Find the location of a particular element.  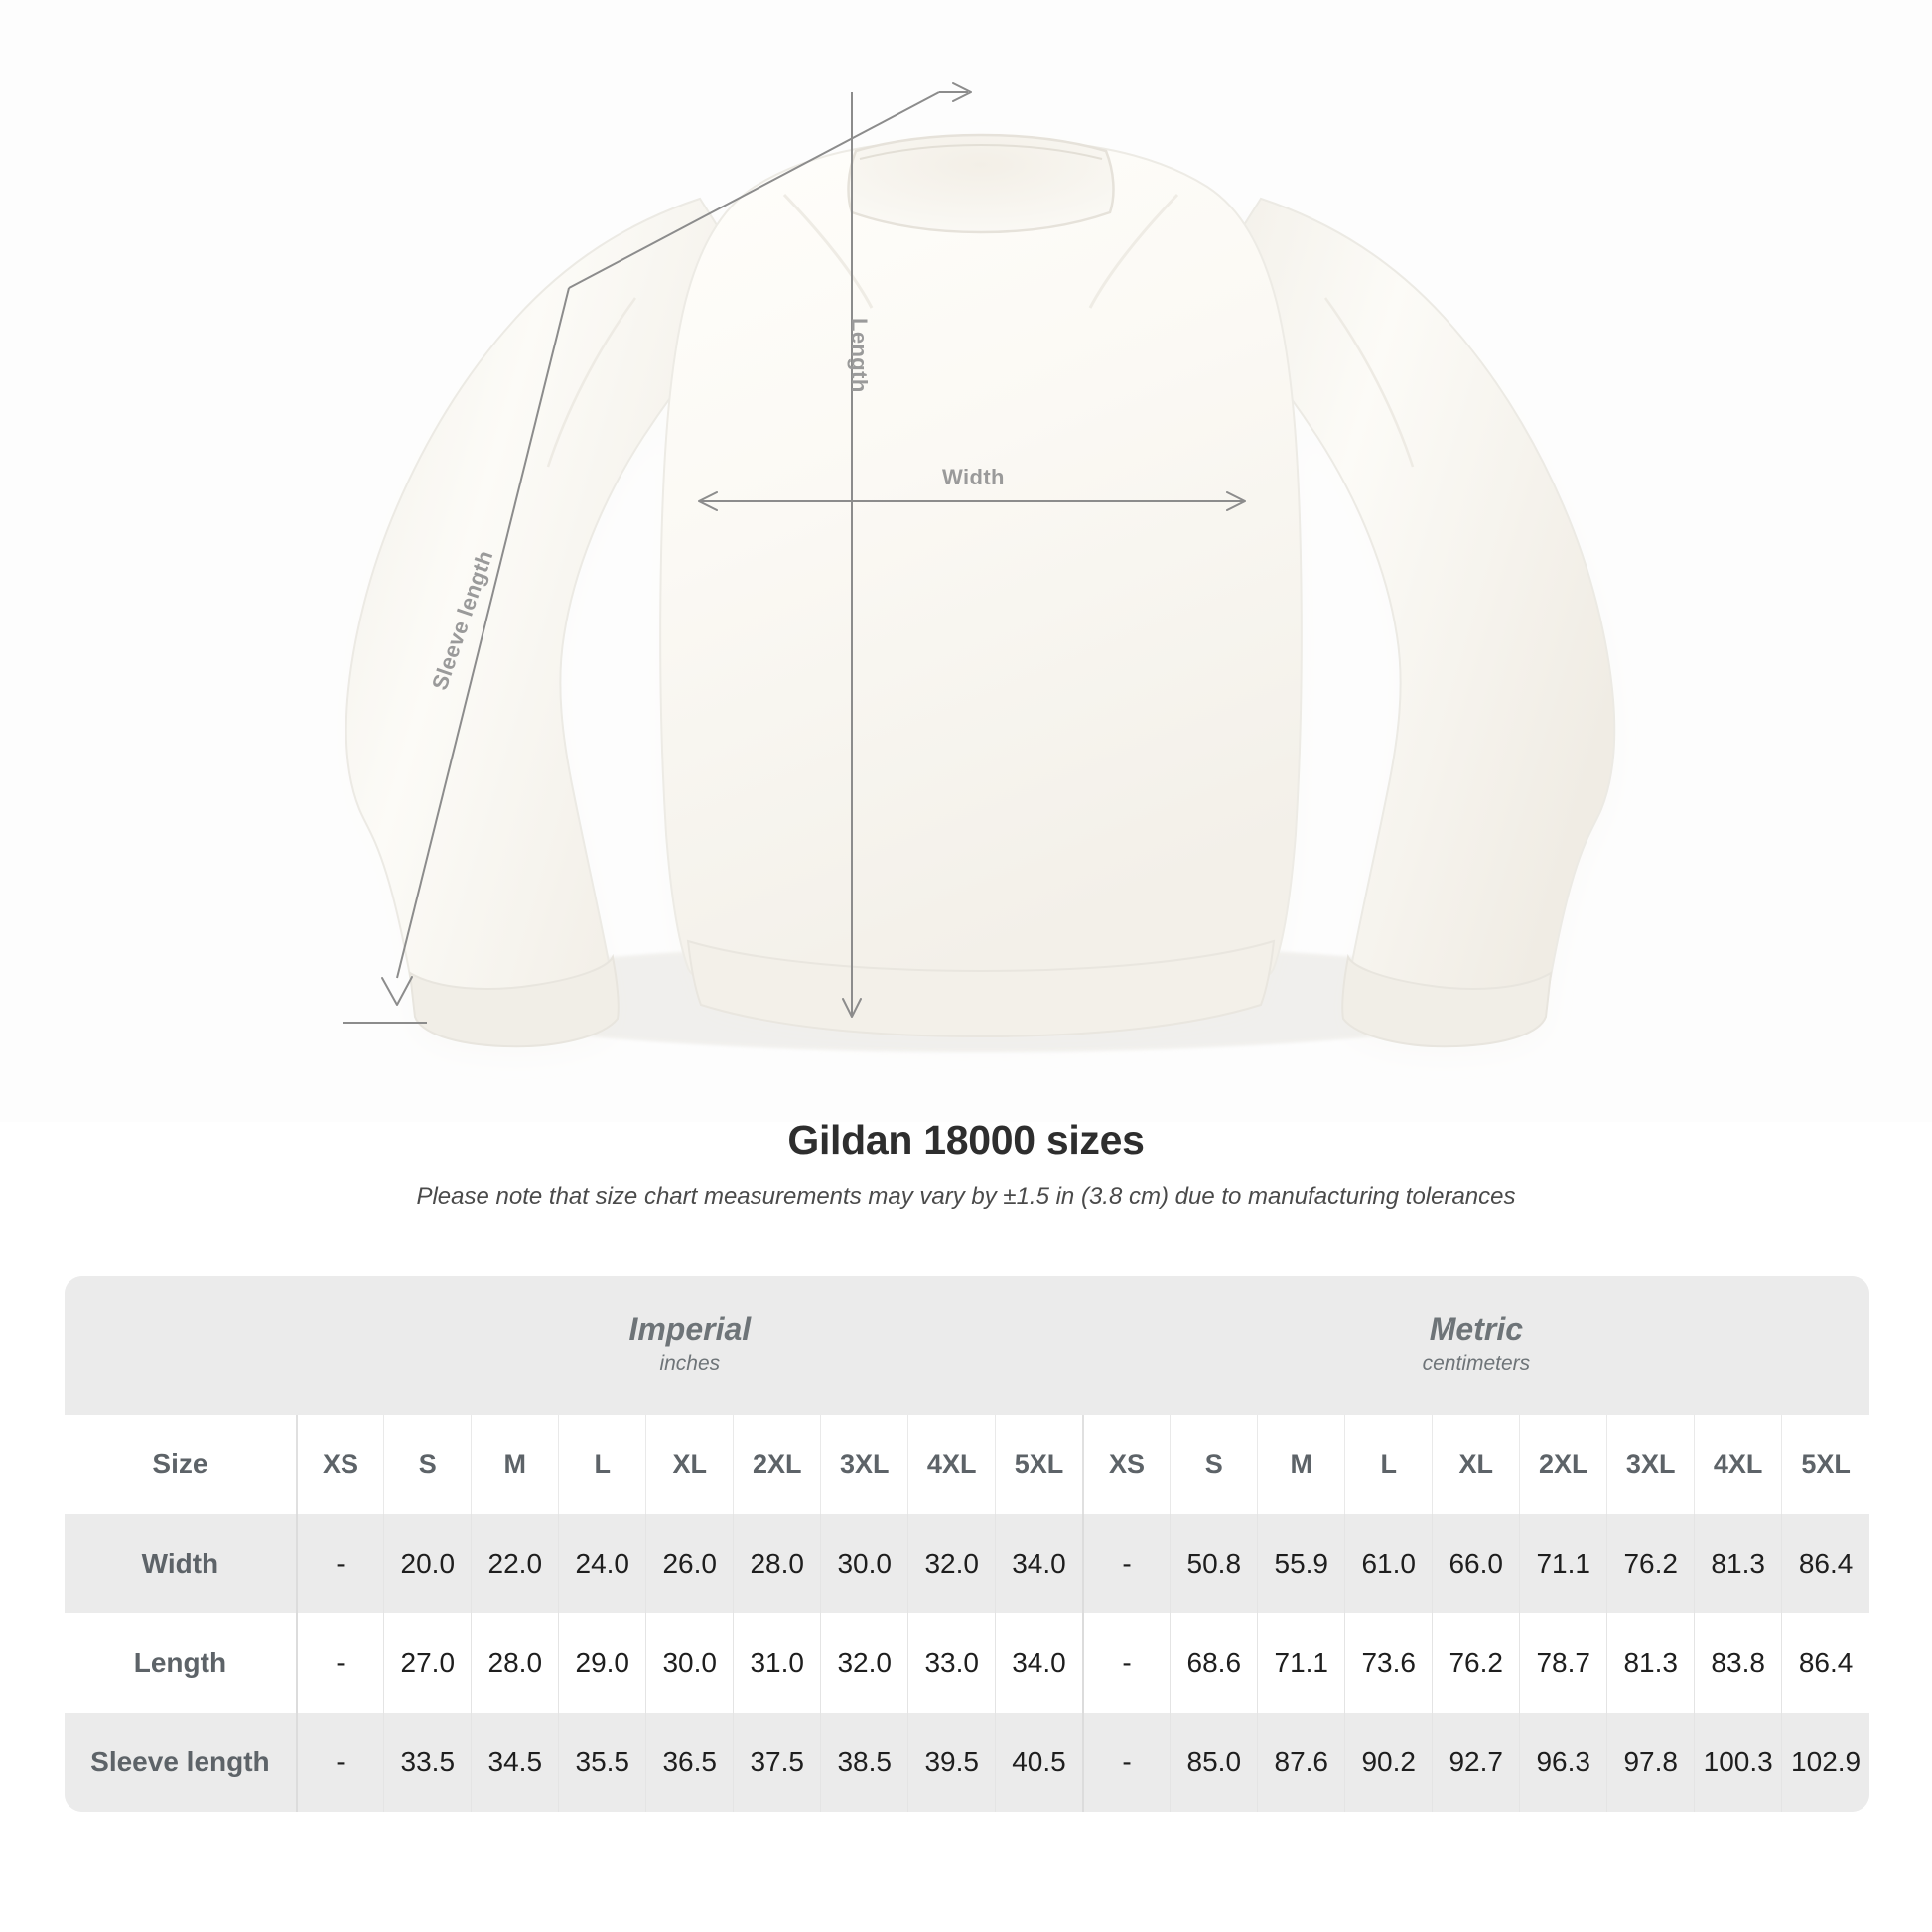

row-label-width: Width is located at coordinates (181, 1563).